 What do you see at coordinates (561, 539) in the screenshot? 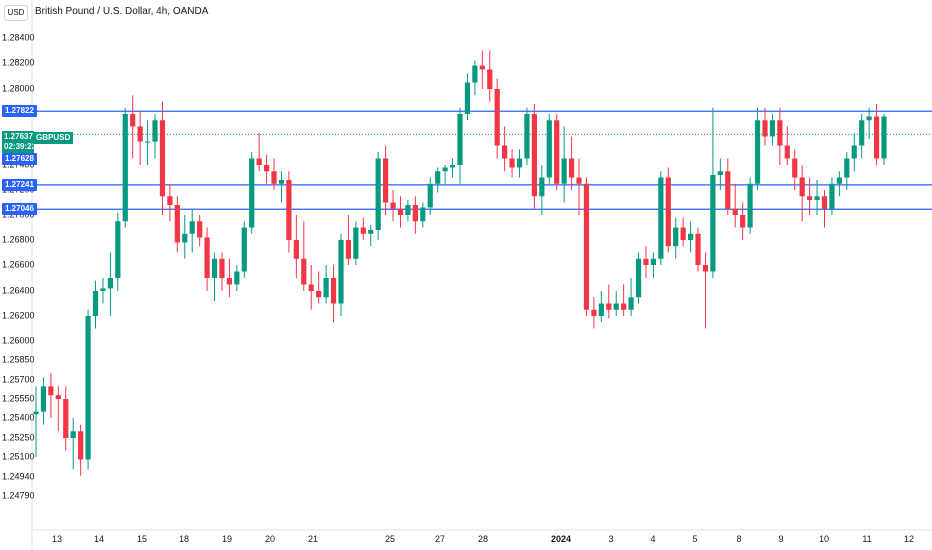
I see `time-tick-label: 2024` at bounding box center [561, 539].